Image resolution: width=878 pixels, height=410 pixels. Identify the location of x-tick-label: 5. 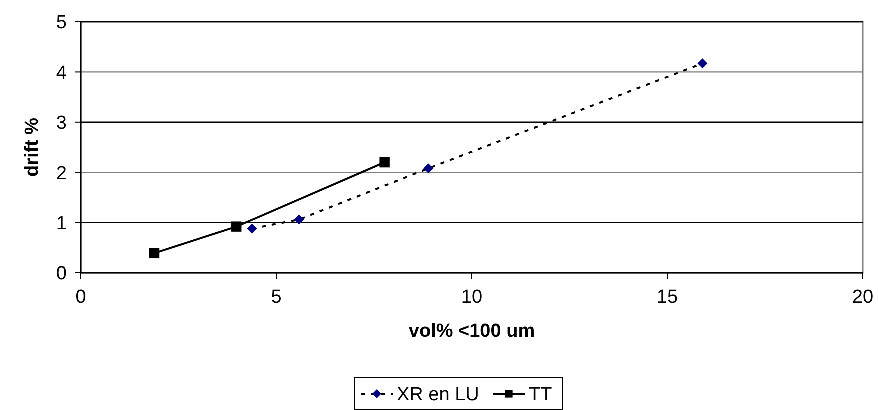
(276, 297).